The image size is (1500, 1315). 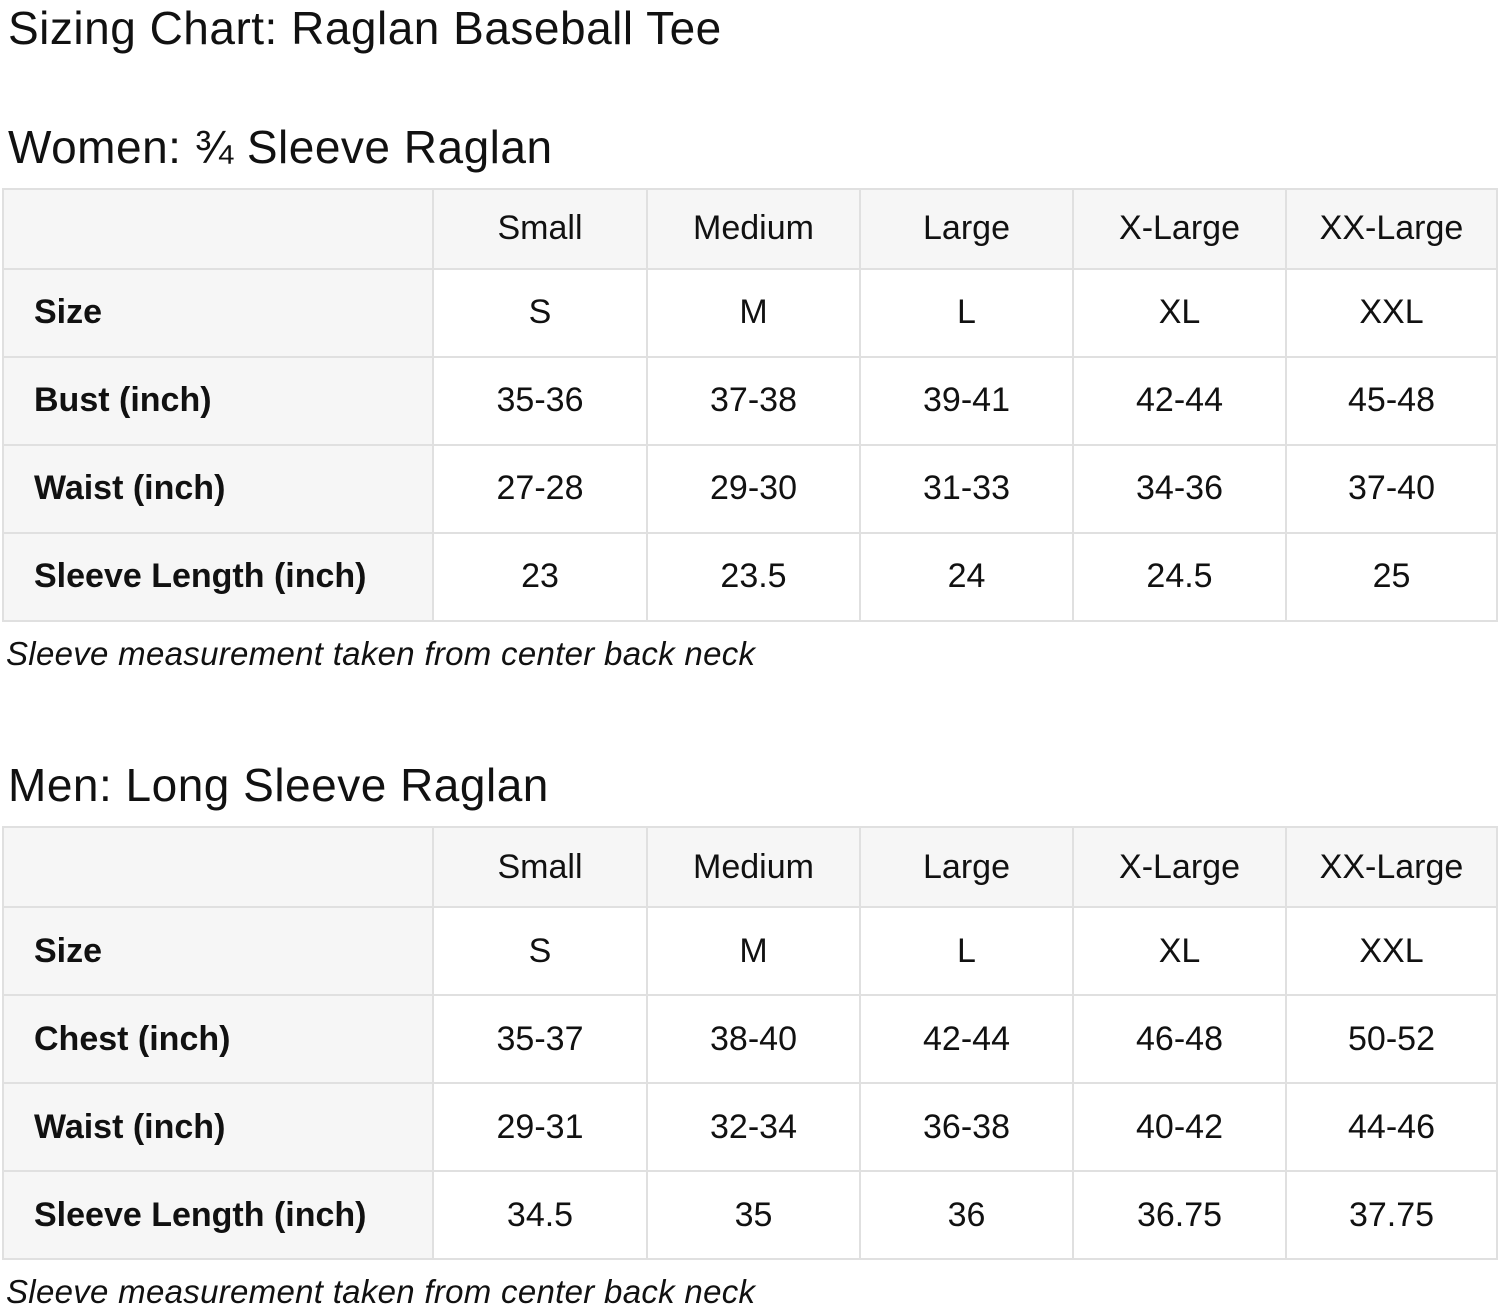 What do you see at coordinates (218, 951) in the screenshot?
I see `men-row-label-size: Size` at bounding box center [218, 951].